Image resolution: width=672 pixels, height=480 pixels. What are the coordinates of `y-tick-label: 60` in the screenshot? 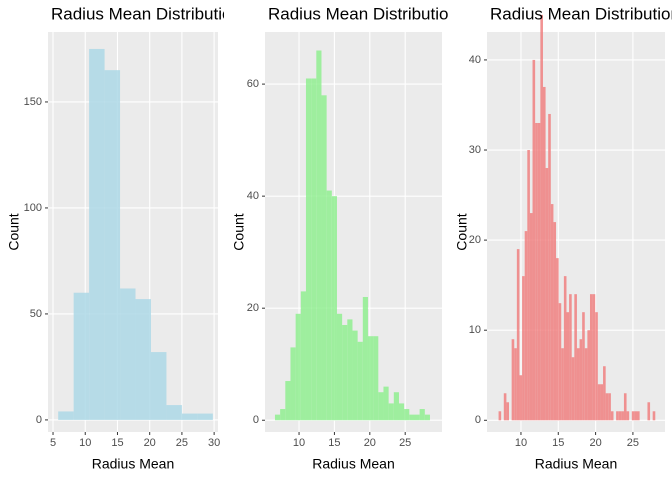 It's located at (253, 84).